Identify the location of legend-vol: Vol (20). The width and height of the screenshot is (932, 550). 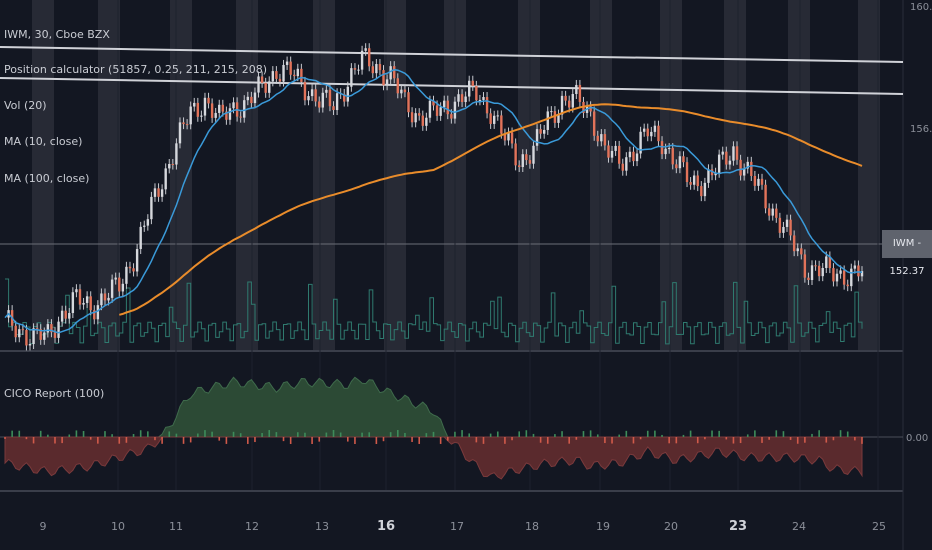
(25, 105).